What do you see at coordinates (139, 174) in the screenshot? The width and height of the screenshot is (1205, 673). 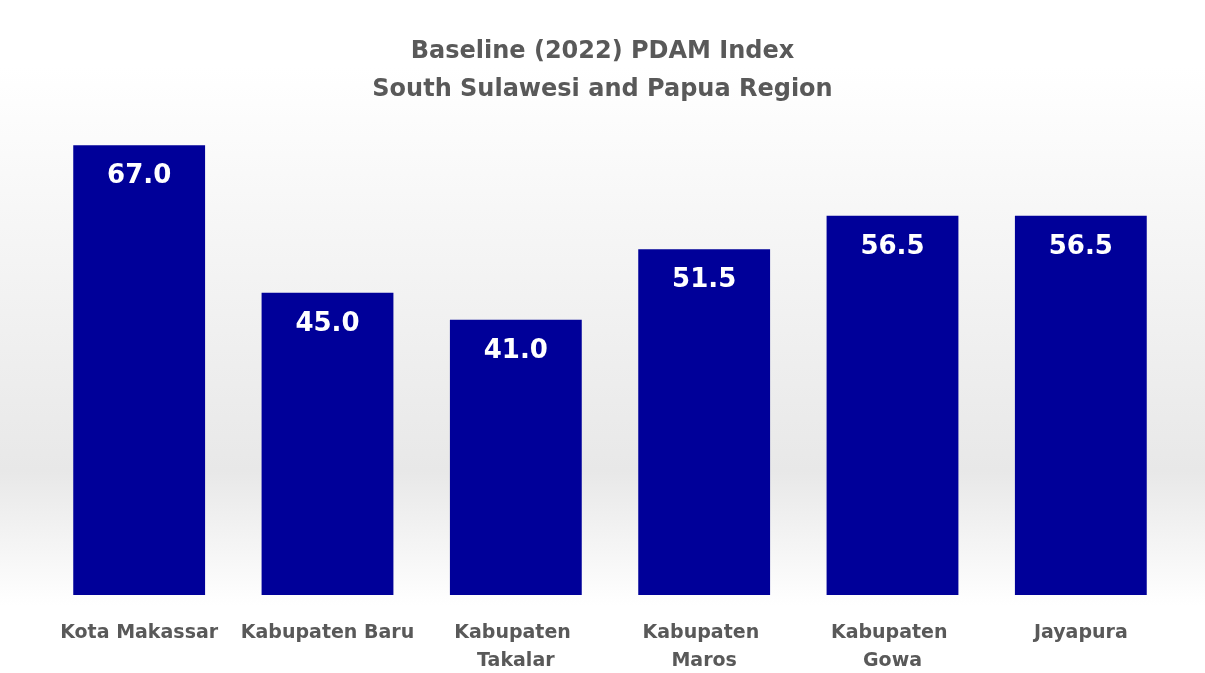 I see `data-label: 67.0` at bounding box center [139, 174].